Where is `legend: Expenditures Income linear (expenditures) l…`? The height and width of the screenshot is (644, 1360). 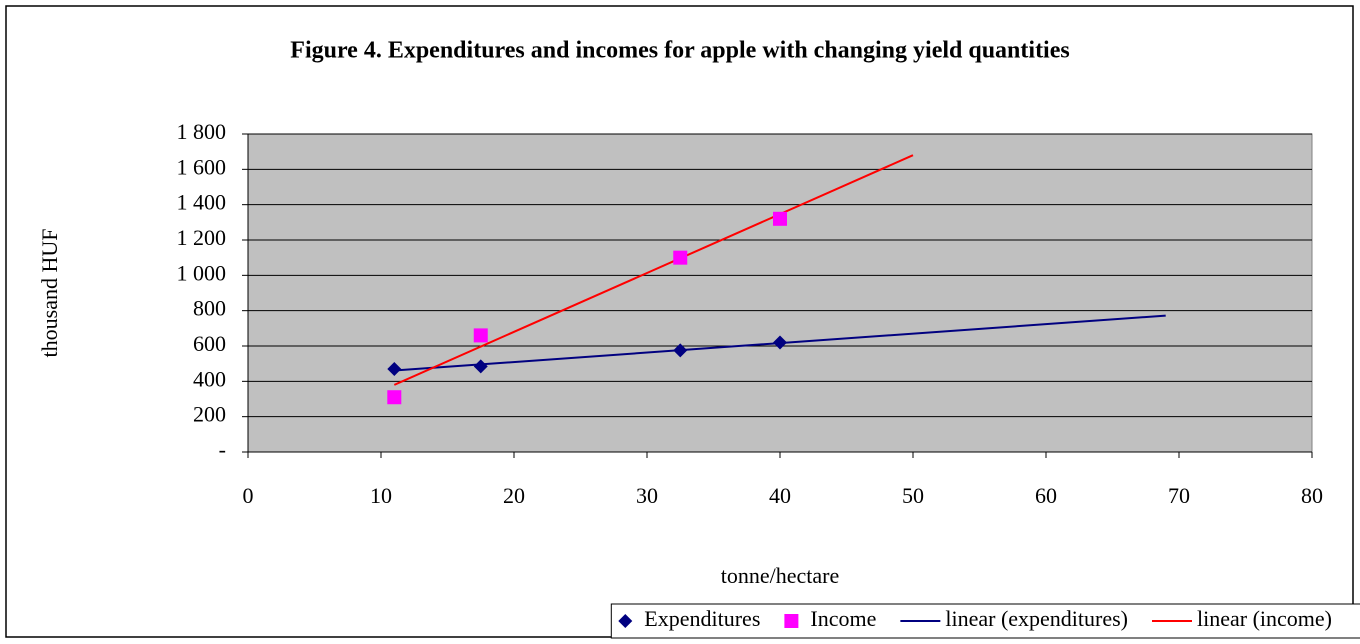
legend: Expenditures Income linear (expenditures) l… is located at coordinates (975, 618).